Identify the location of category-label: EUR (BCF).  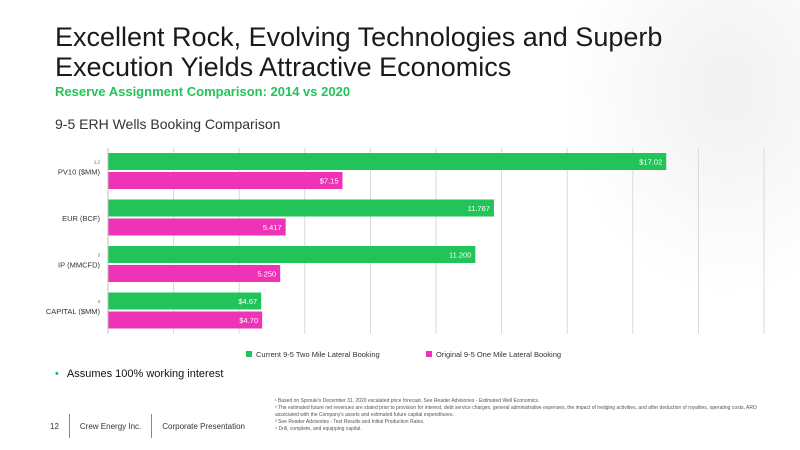
(81, 218).